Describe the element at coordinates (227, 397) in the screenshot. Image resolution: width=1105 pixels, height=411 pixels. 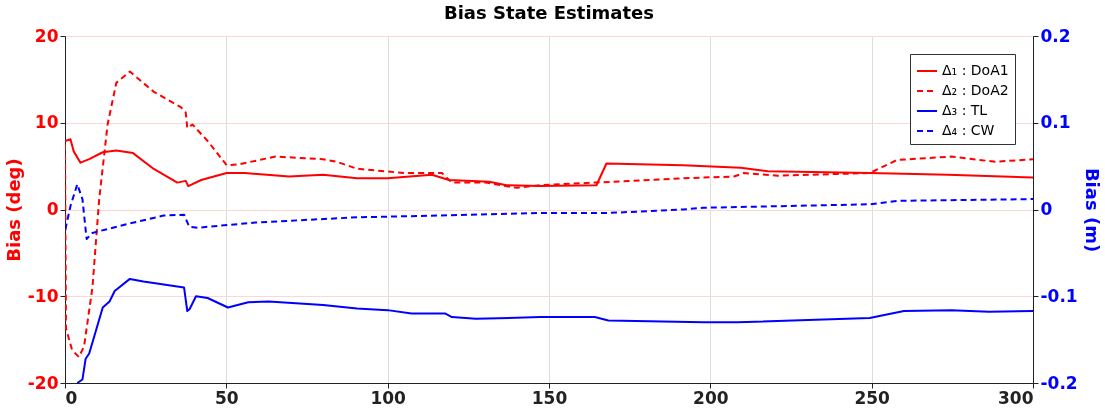
I see `x-tick-label: 50` at that location.